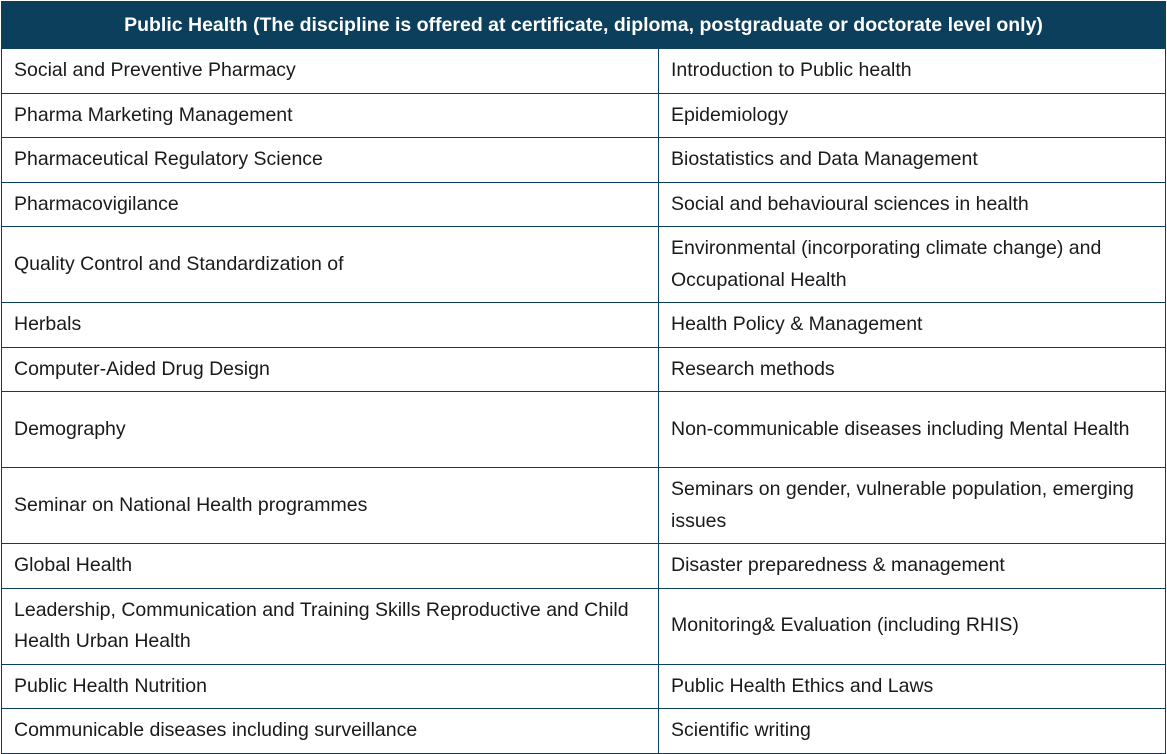 Image resolution: width=1167 pixels, height=754 pixels. What do you see at coordinates (912, 626) in the screenshot?
I see `right-cell: Monitoring& Evaluation (including RHIS)` at bounding box center [912, 626].